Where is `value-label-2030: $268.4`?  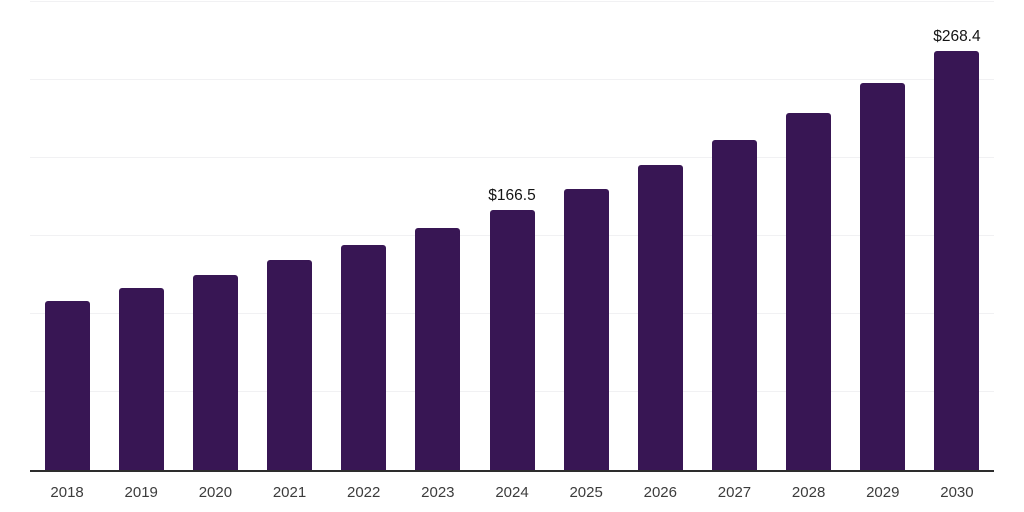 value-label-2030: $268.4 is located at coordinates (957, 37).